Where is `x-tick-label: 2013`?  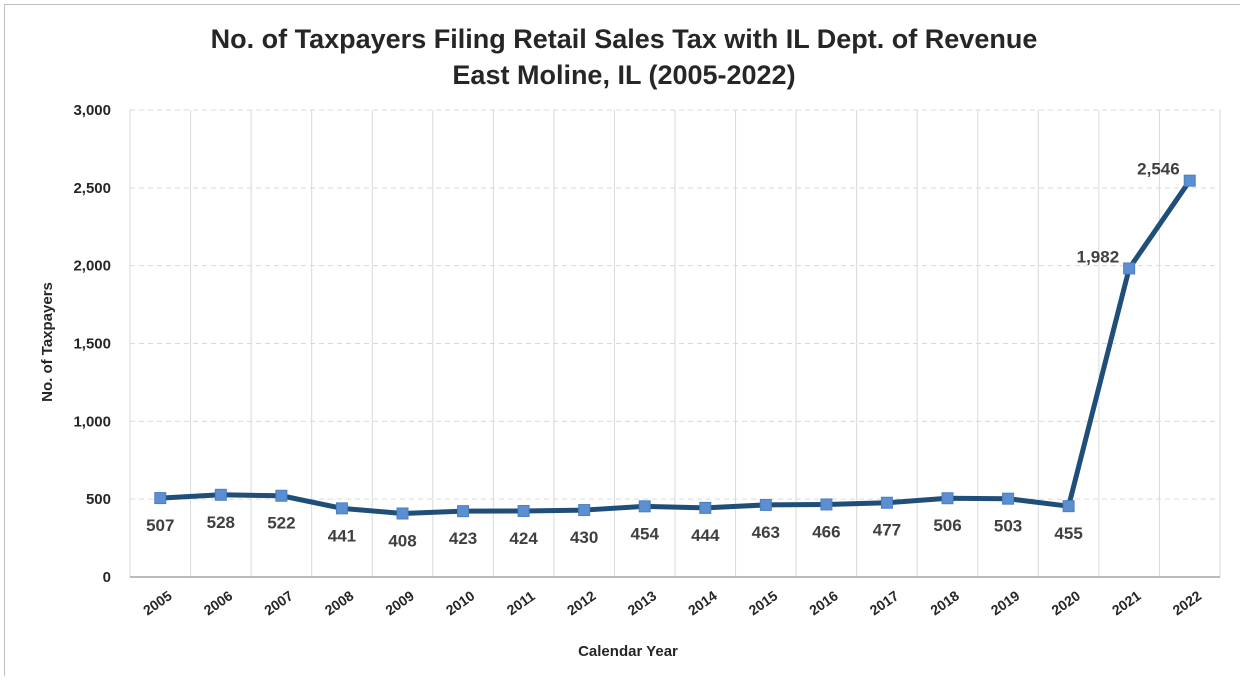 x-tick-label: 2013 is located at coordinates (642, 602).